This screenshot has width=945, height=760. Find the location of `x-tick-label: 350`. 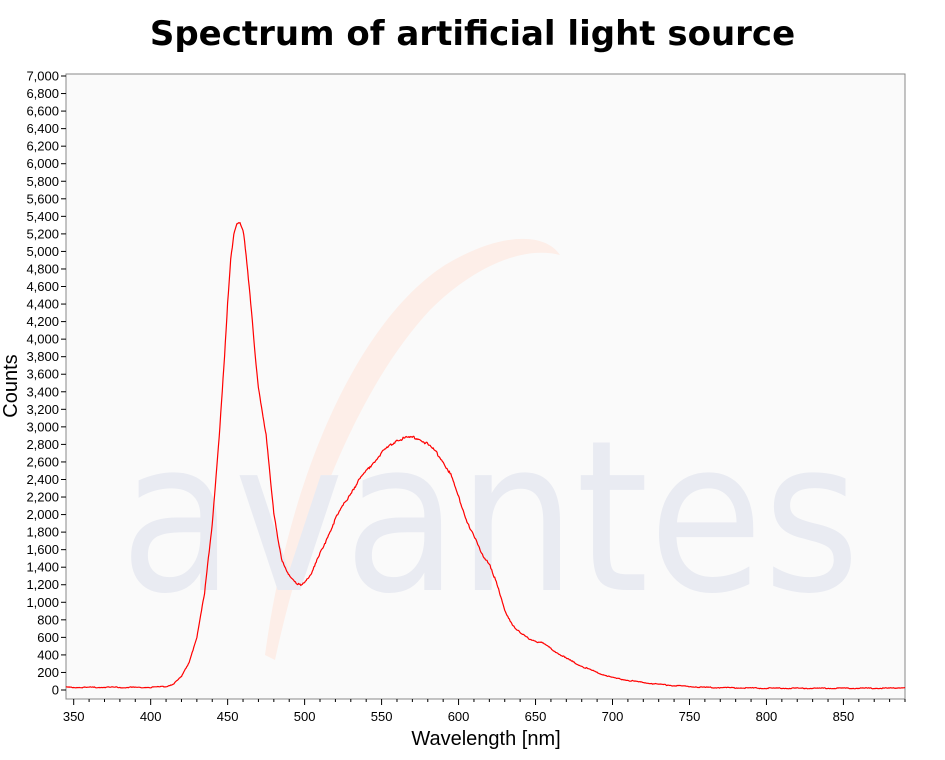

x-tick-label: 350 is located at coordinates (74, 716).